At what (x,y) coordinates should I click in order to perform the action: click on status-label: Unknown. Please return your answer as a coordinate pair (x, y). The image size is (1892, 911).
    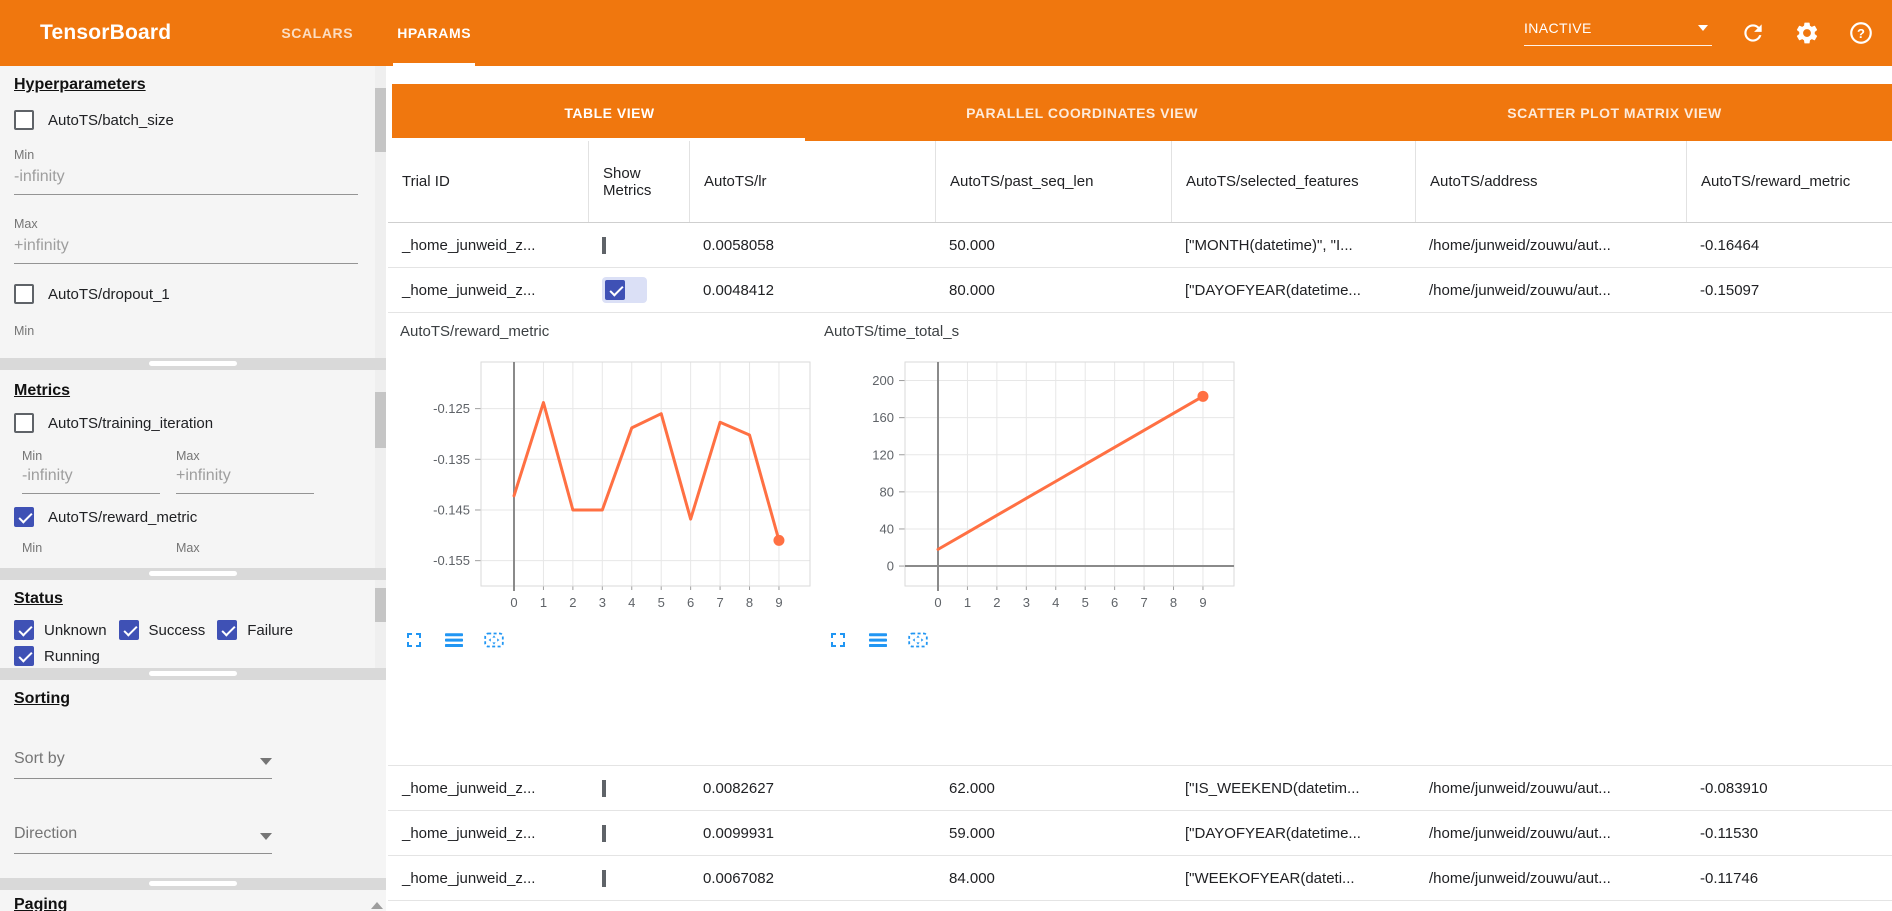
    Looking at the image, I should click on (75, 630).